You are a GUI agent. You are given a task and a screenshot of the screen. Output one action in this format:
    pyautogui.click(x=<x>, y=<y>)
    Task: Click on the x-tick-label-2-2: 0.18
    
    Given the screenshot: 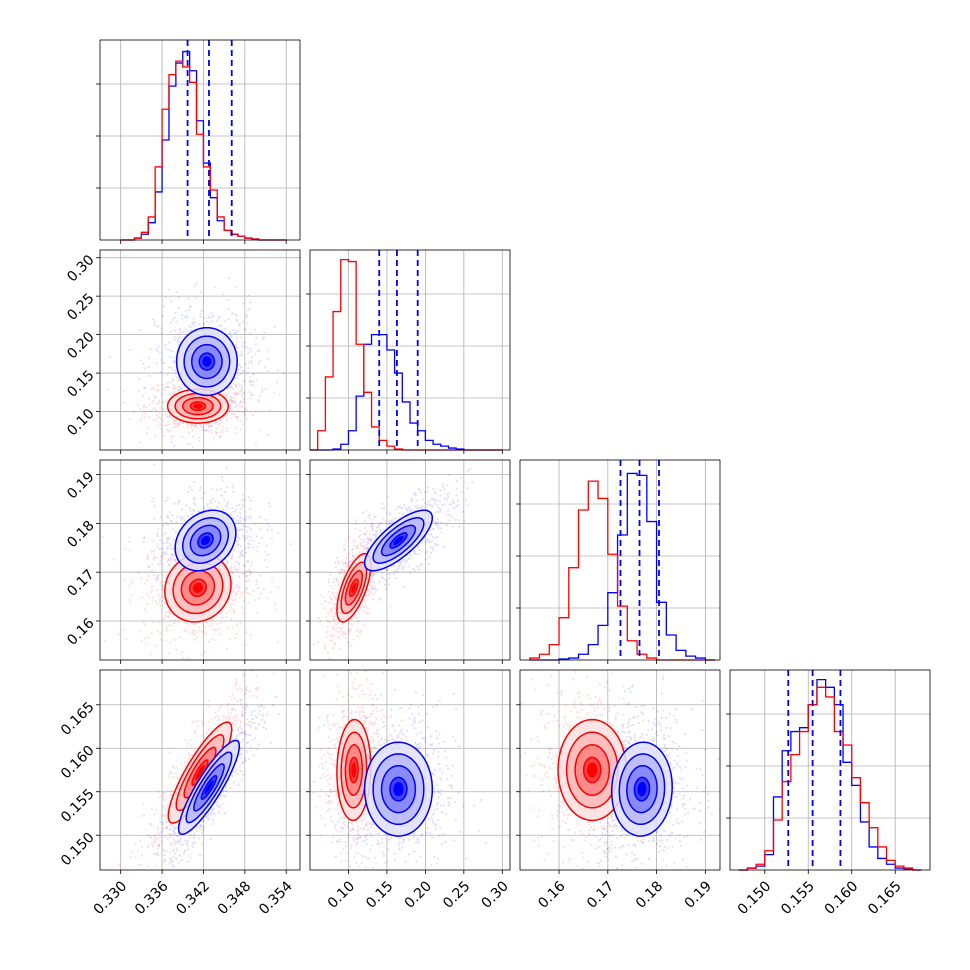 What is the action you would take?
    pyautogui.click(x=649, y=894)
    